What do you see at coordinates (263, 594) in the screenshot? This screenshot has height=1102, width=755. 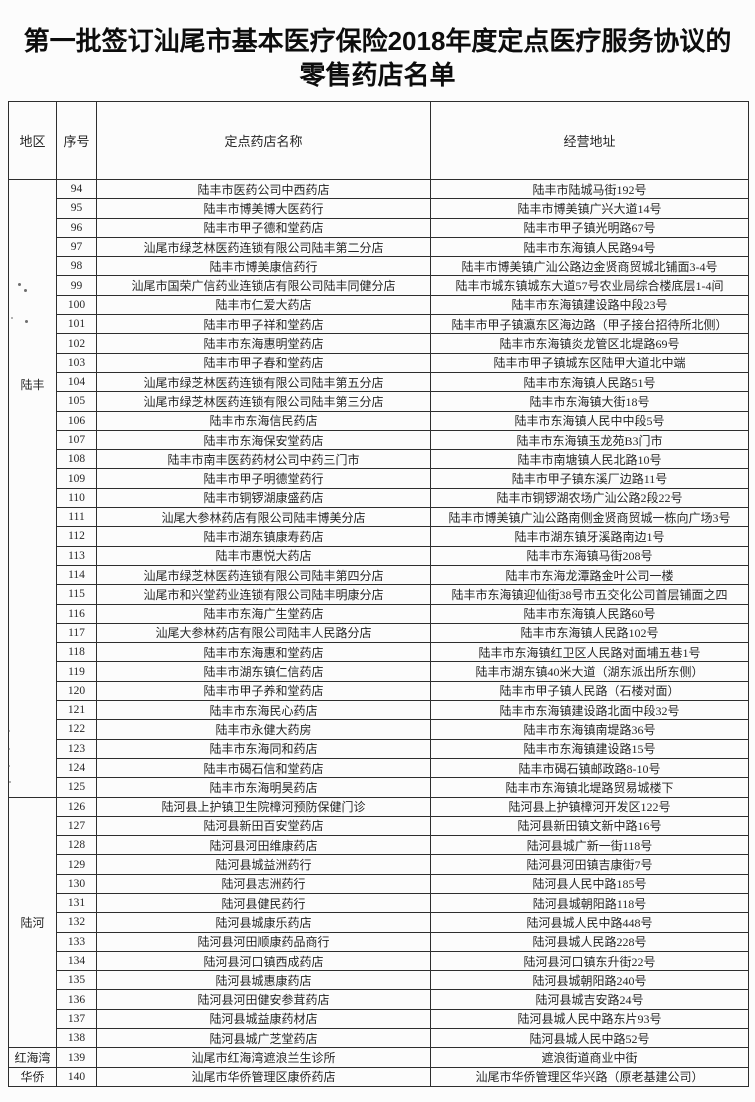 I see `pharmacy-name-cell: 汕尾市和兴堂药业连锁有限公司陆丰明康分店` at bounding box center [263, 594].